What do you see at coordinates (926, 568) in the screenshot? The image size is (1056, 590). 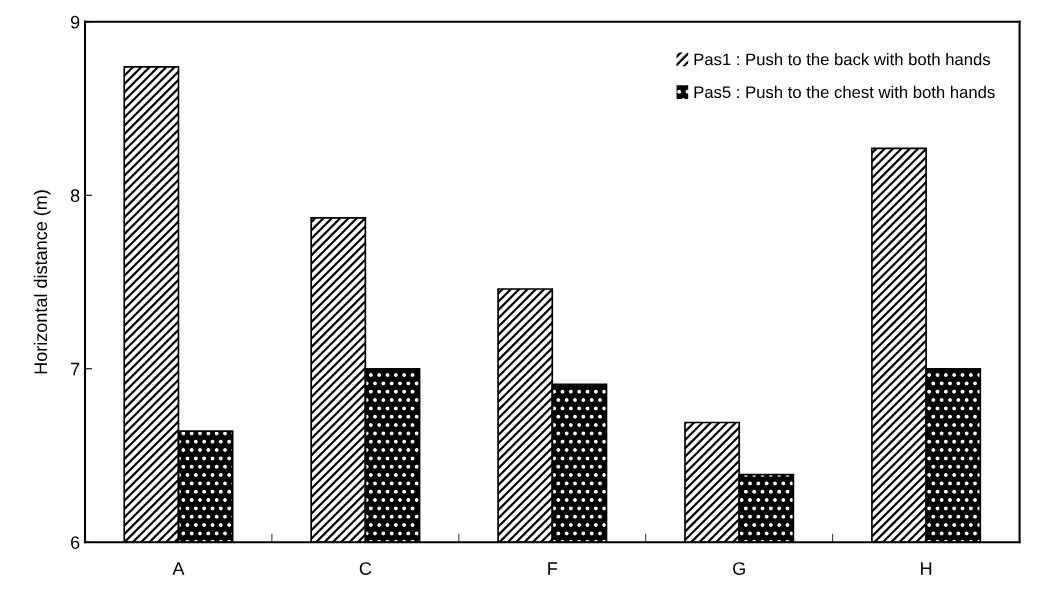 I see `x-tick-label: H` at bounding box center [926, 568].